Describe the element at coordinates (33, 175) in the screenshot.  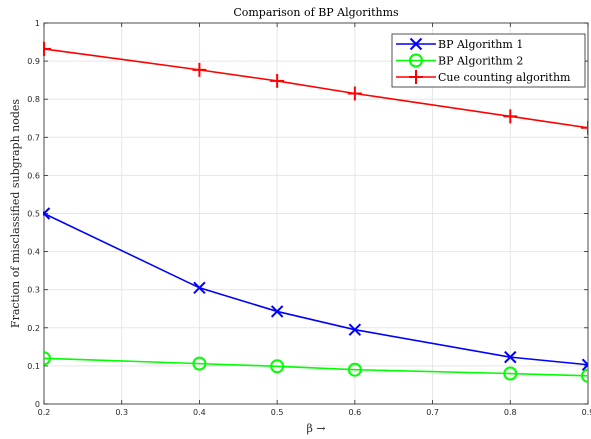
I see `y-tick-label: 0.6` at that location.